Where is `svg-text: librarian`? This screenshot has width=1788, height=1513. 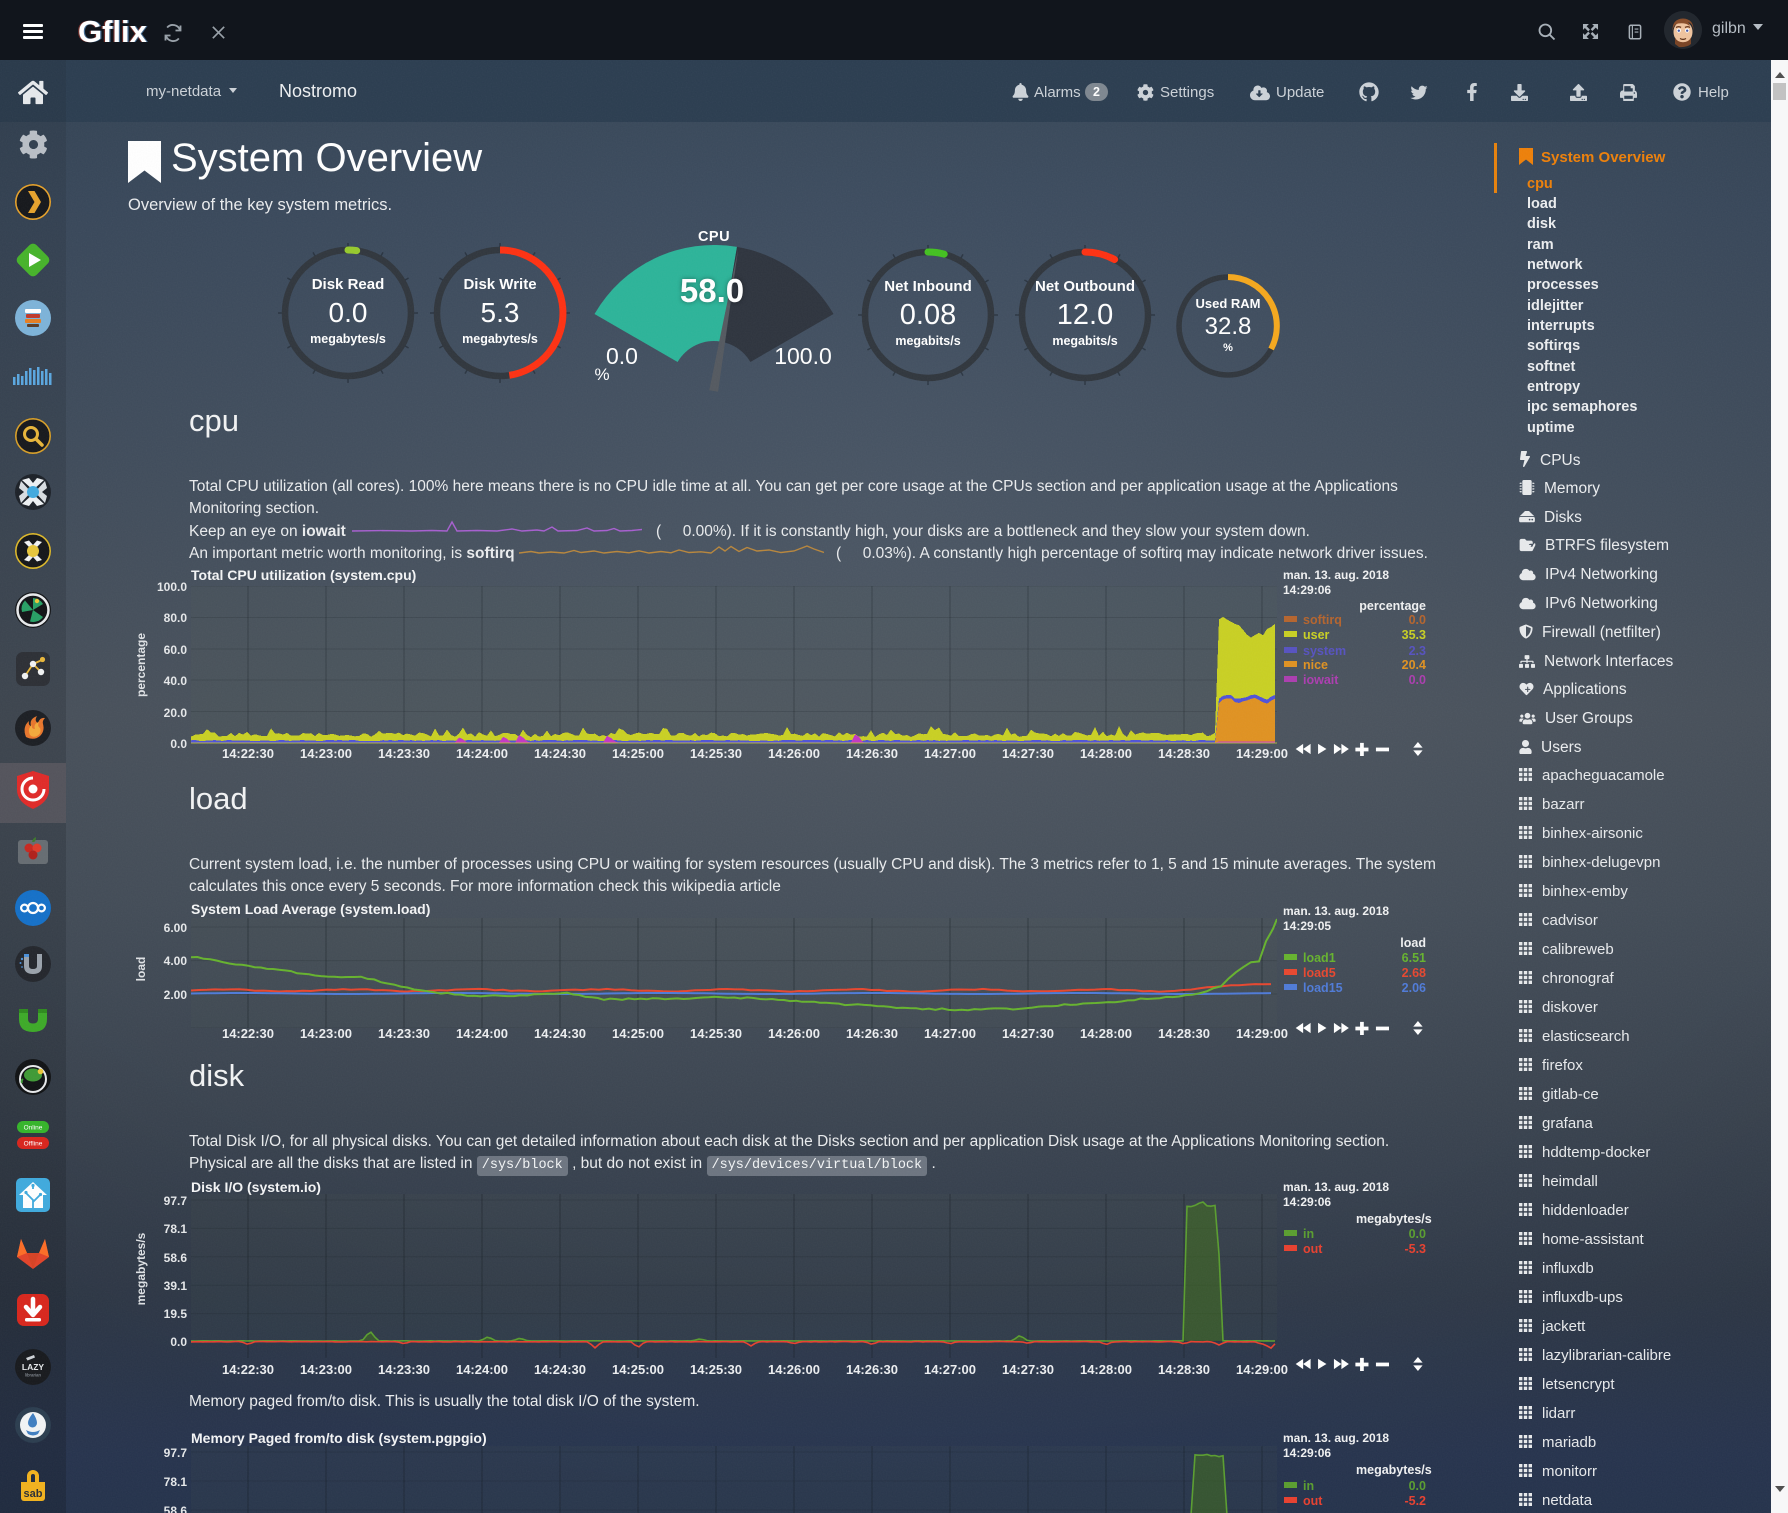
svg-text: librarian is located at coordinates (33, 1375).